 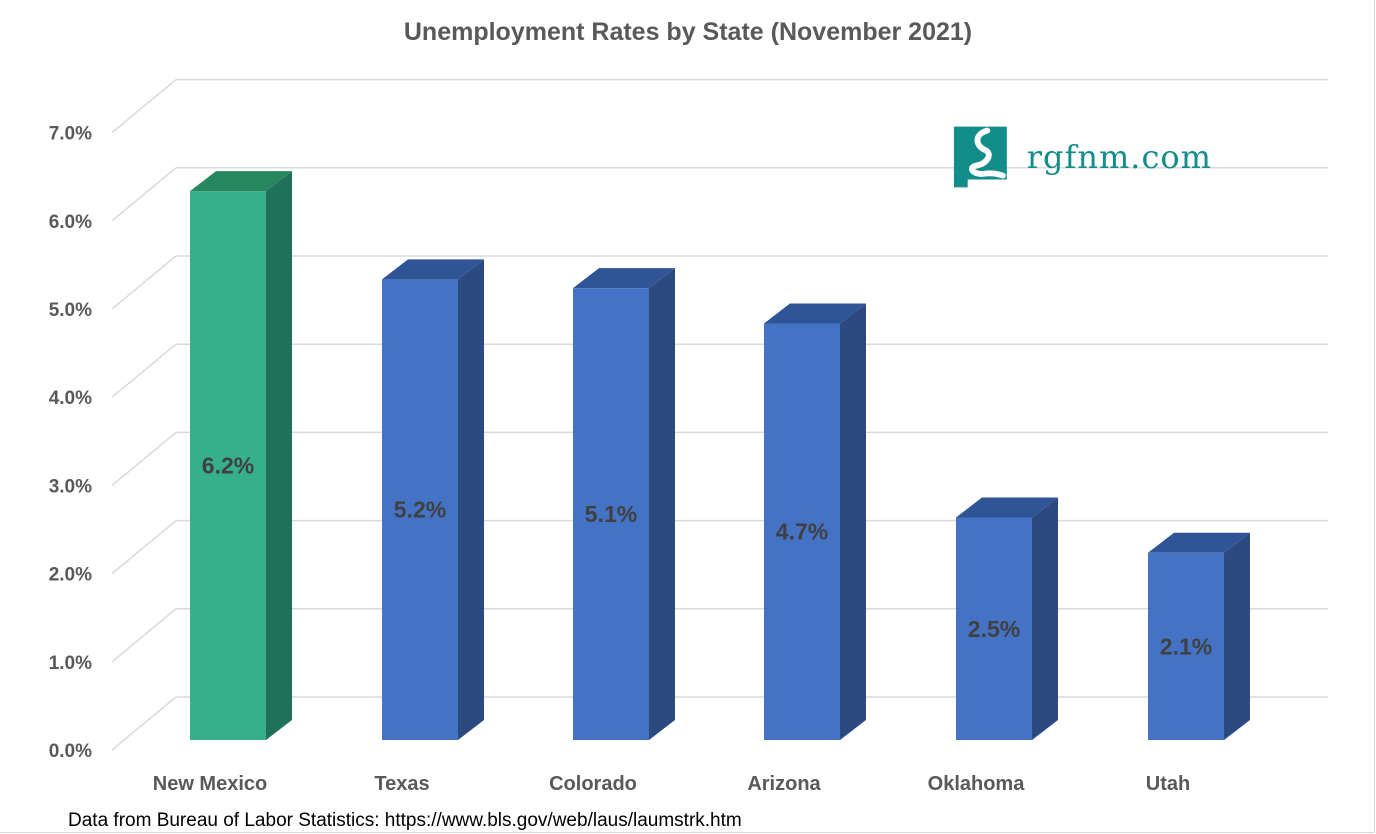 What do you see at coordinates (70, 134) in the screenshot?
I see `y-tick-label: 7.0%` at bounding box center [70, 134].